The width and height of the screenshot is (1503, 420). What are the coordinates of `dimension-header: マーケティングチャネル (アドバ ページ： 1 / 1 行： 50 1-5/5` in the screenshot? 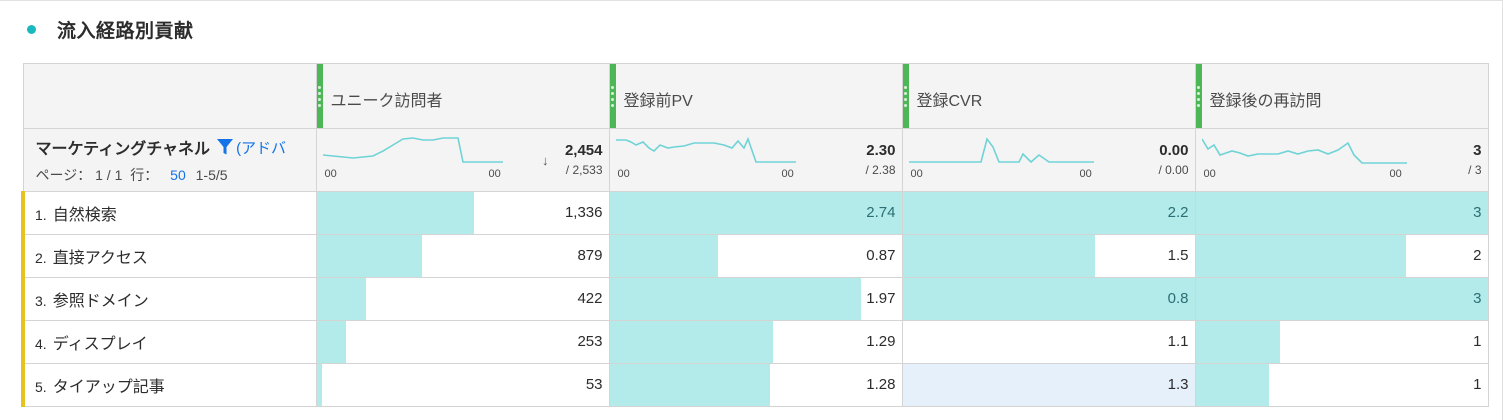 It's located at (169, 160).